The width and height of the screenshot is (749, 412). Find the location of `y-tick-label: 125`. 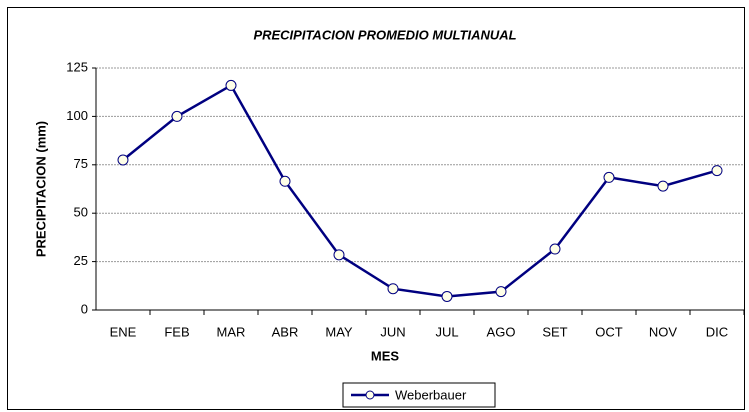

y-tick-label: 125 is located at coordinates (77, 66).